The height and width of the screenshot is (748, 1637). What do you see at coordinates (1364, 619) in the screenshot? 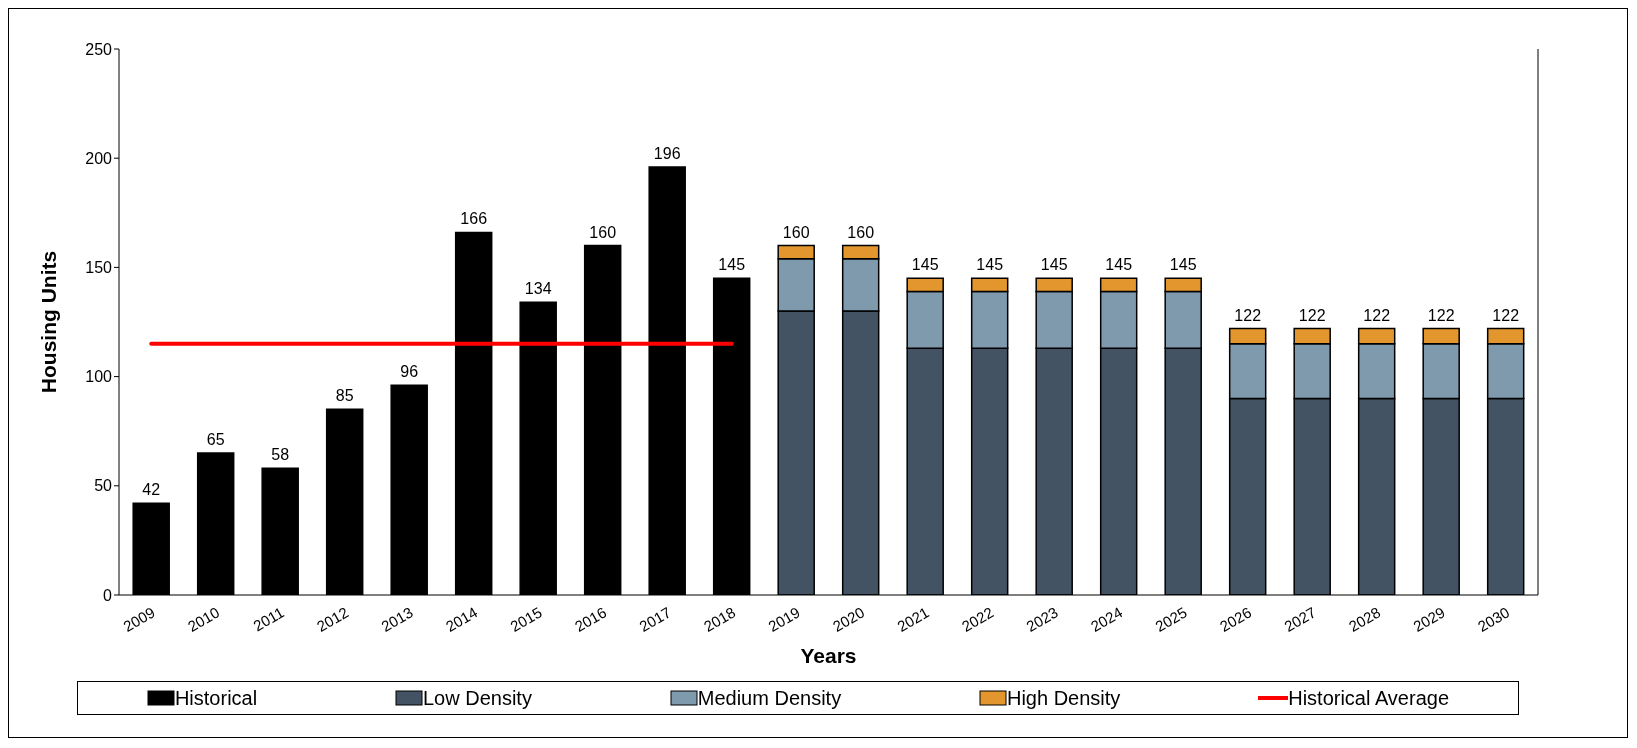
I see `x-tick-label: 2028` at bounding box center [1364, 619].